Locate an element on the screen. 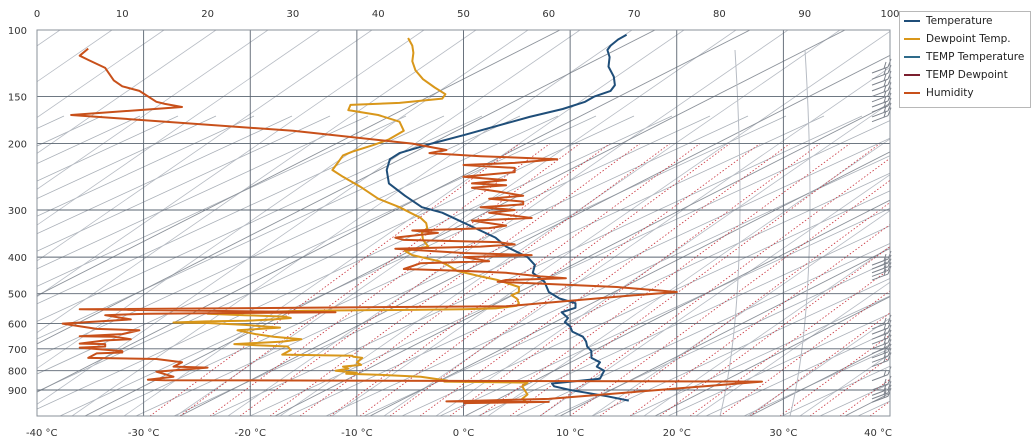 The image size is (1036, 446). legend-item-dewpoint: Dewpoint Temp. is located at coordinates (965, 39).